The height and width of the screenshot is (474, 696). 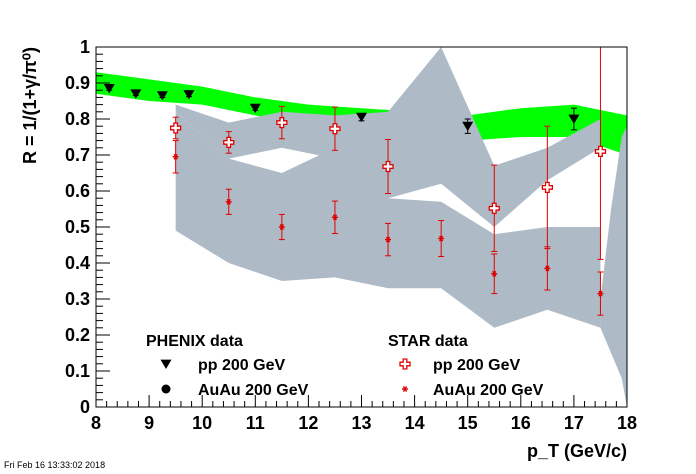 I want to click on x-tick-label: 15, so click(x=468, y=423).